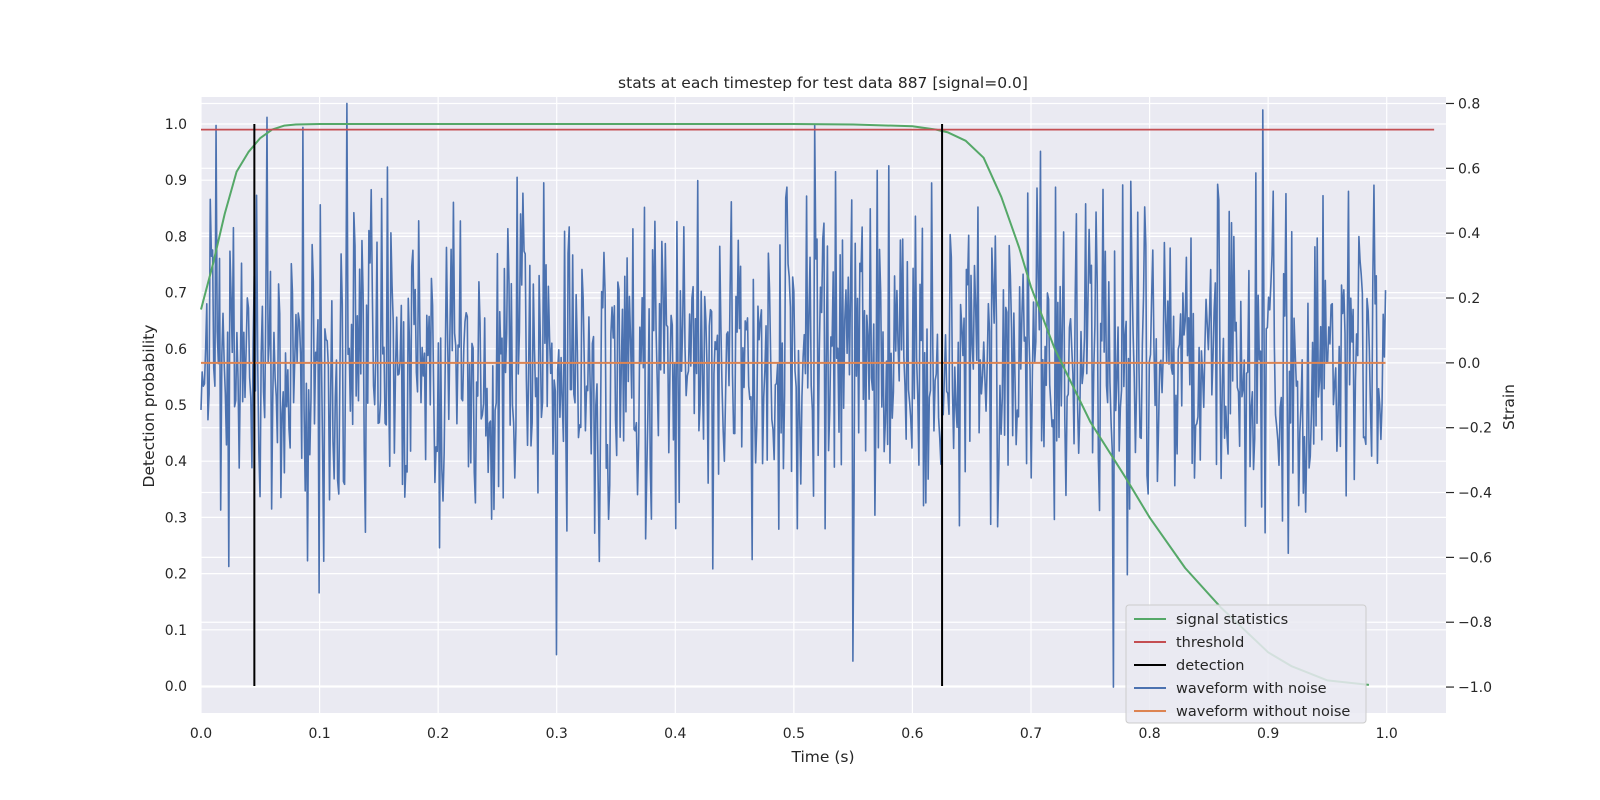 This screenshot has height=800, width=1600. Describe the element at coordinates (1469, 104) in the screenshot. I see `y-tick-label-right: 0.8` at that location.